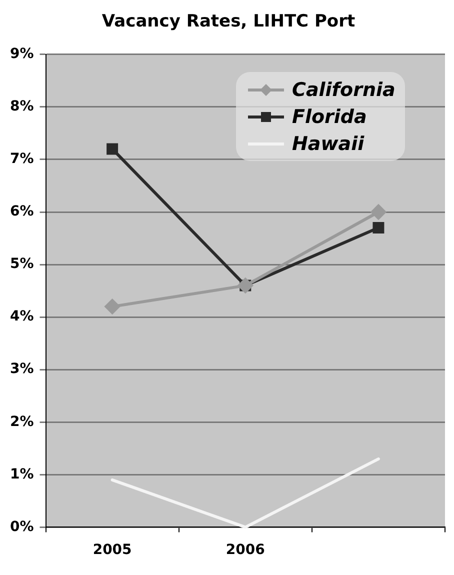  I want to click on y-tick-label: 9%, so click(22, 54).